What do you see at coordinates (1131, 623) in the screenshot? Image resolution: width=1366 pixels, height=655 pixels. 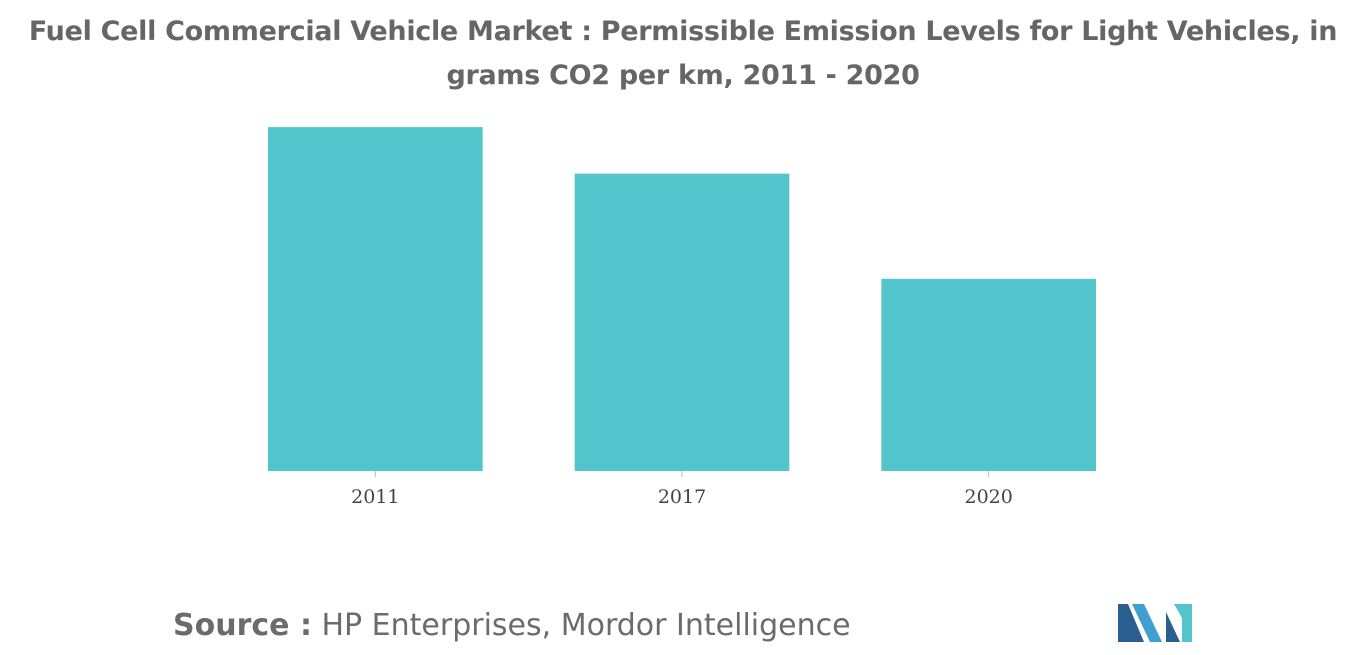 I see `logo-shape-left` at bounding box center [1131, 623].